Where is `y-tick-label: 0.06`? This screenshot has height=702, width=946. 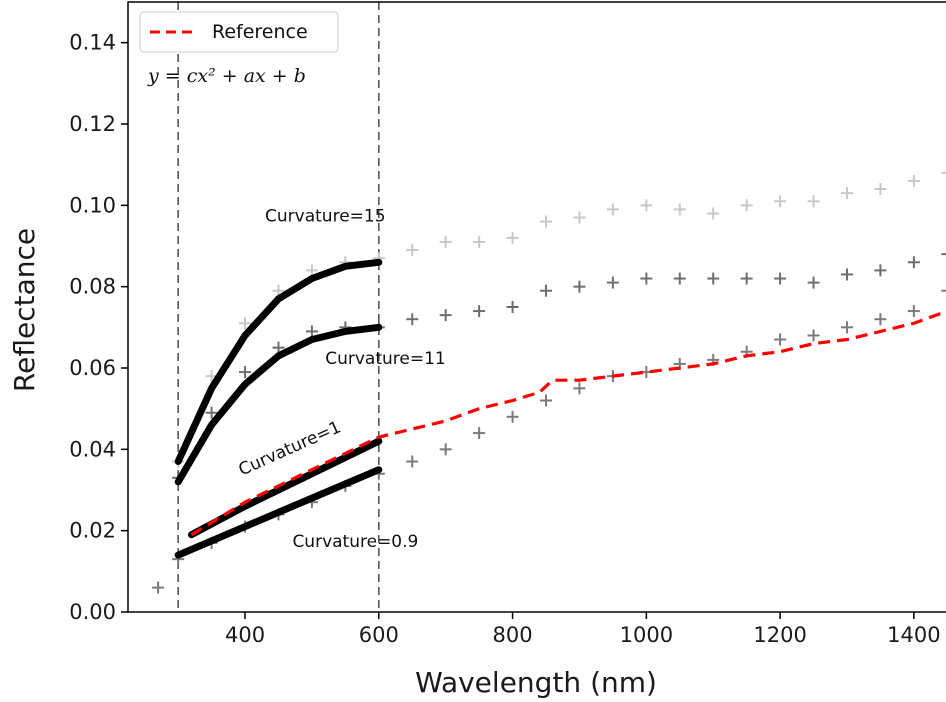 y-tick-label: 0.06 is located at coordinates (92, 368).